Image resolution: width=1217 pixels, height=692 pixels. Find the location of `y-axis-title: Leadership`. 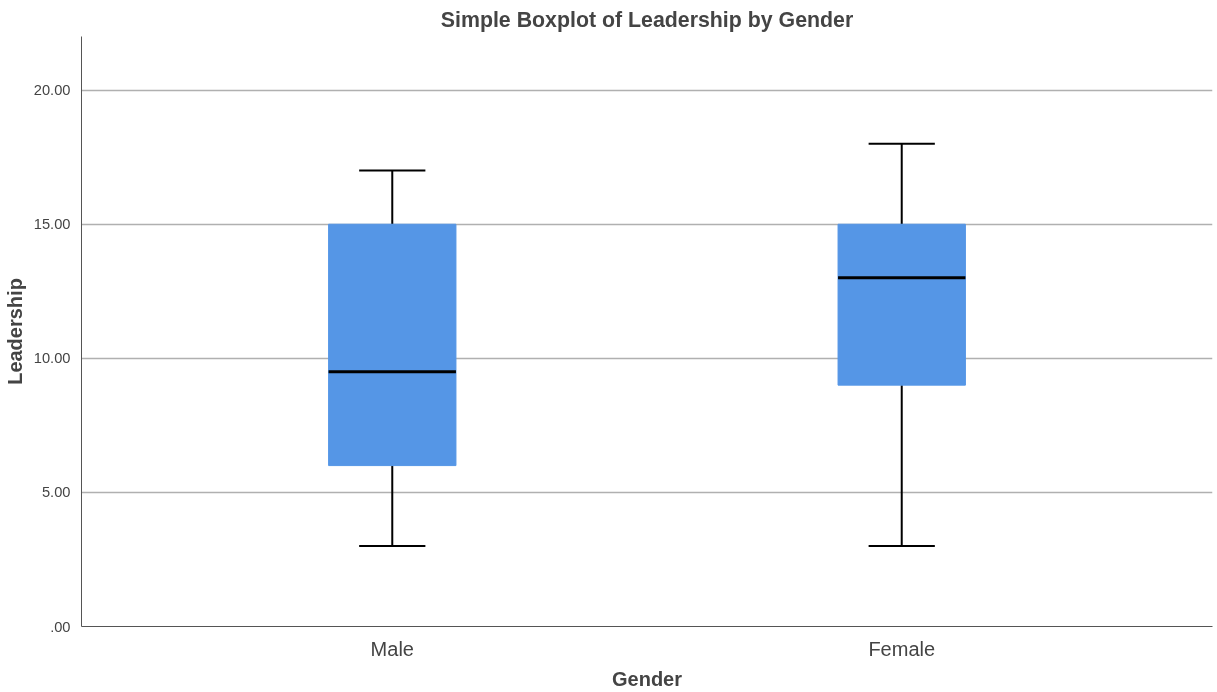

y-axis-title: Leadership is located at coordinates (14, 331).